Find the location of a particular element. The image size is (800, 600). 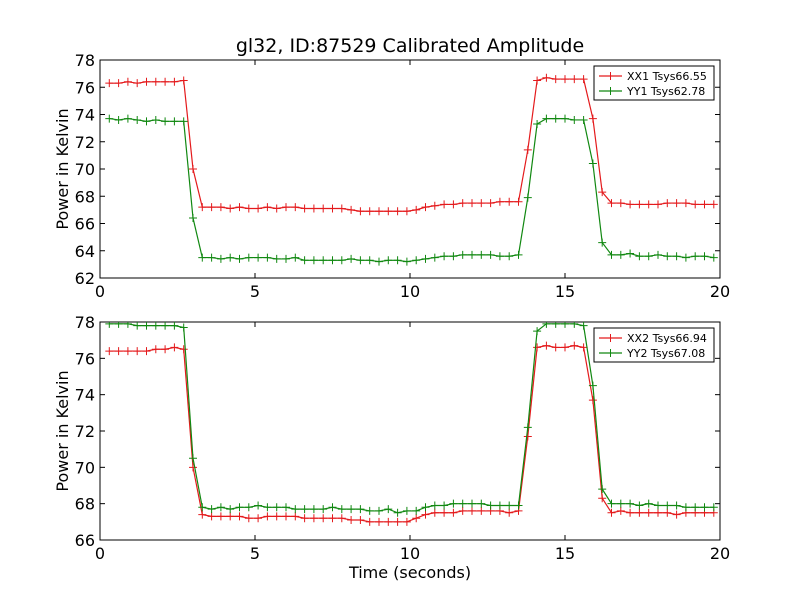

legend-entry: XX2 Tsys66.94 is located at coordinates (667, 338).